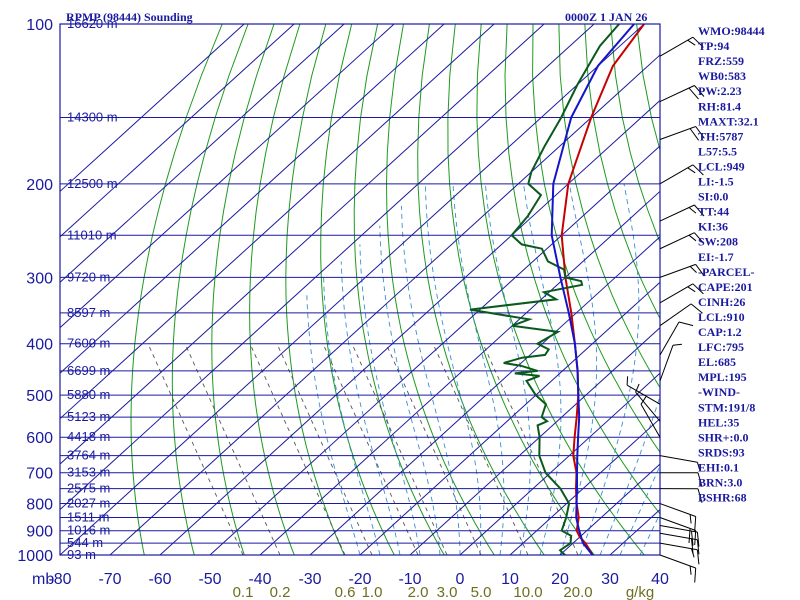  Describe the element at coordinates (460, 579) in the screenshot. I see `temperature-tick-label: 0` at that location.